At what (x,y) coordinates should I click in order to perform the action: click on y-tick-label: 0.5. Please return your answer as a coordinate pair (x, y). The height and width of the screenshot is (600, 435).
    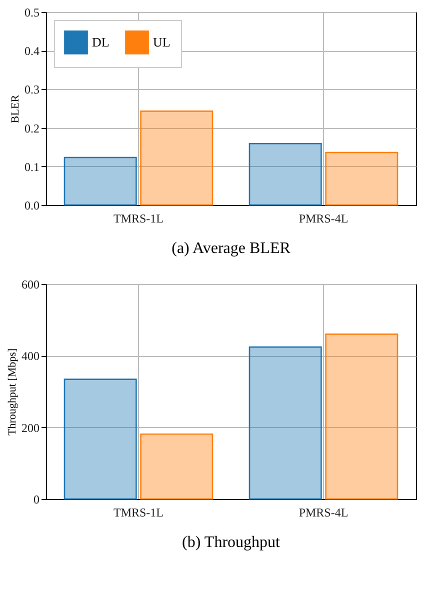
    Looking at the image, I should click on (32, 13).